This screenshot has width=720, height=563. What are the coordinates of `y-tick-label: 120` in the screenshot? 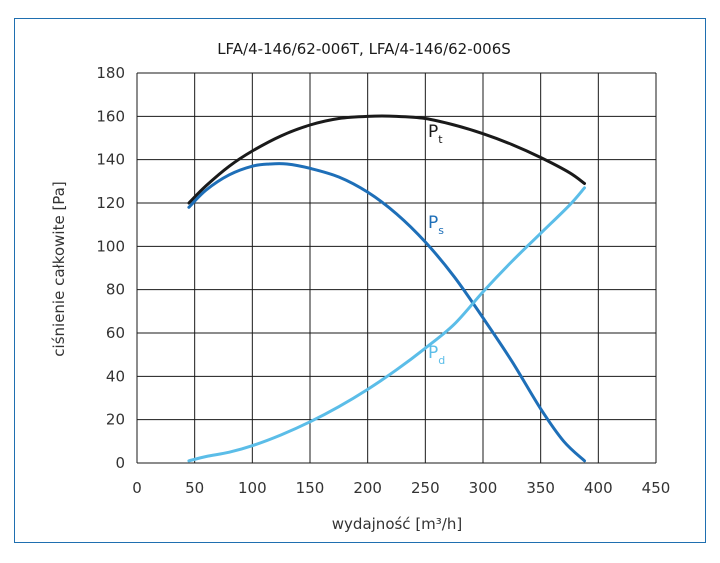 It's located at (110, 203).